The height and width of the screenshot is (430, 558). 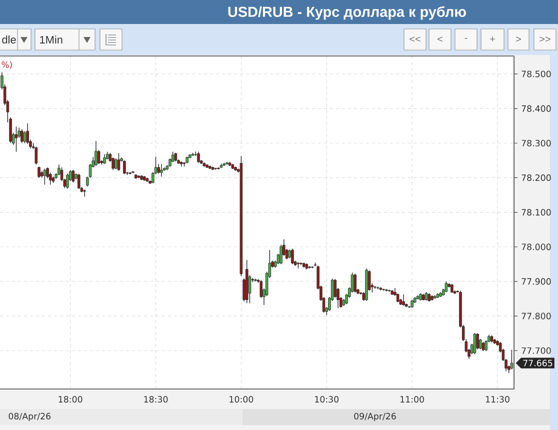 What do you see at coordinates (327, 399) in the screenshot?
I see `x-tick-label: 10:30` at bounding box center [327, 399].